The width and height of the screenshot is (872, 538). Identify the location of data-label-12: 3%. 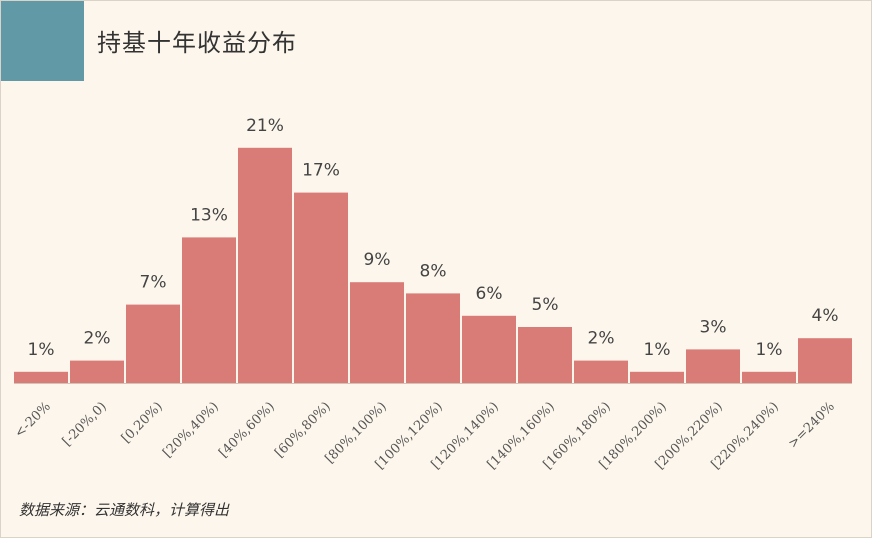
(713, 327).